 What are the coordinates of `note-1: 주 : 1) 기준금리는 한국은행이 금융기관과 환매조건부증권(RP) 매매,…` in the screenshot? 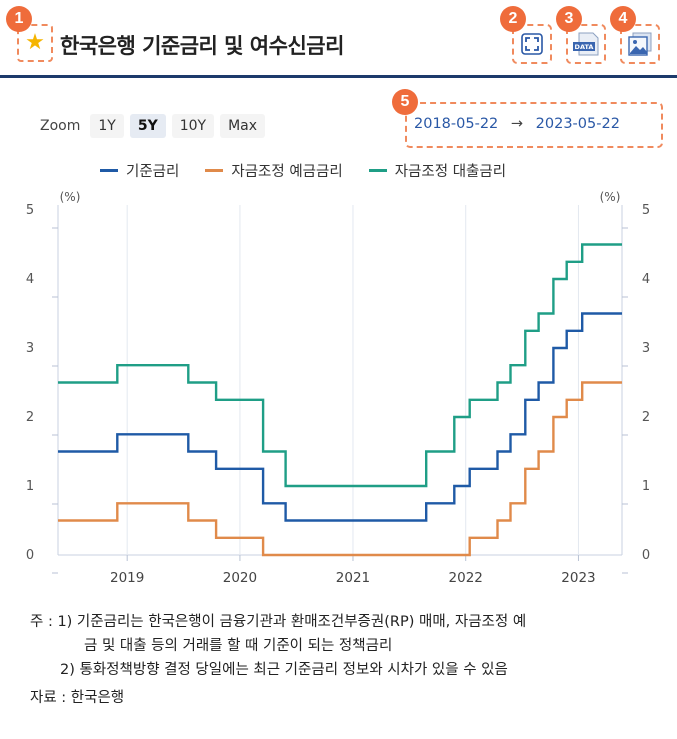 It's located at (278, 622).